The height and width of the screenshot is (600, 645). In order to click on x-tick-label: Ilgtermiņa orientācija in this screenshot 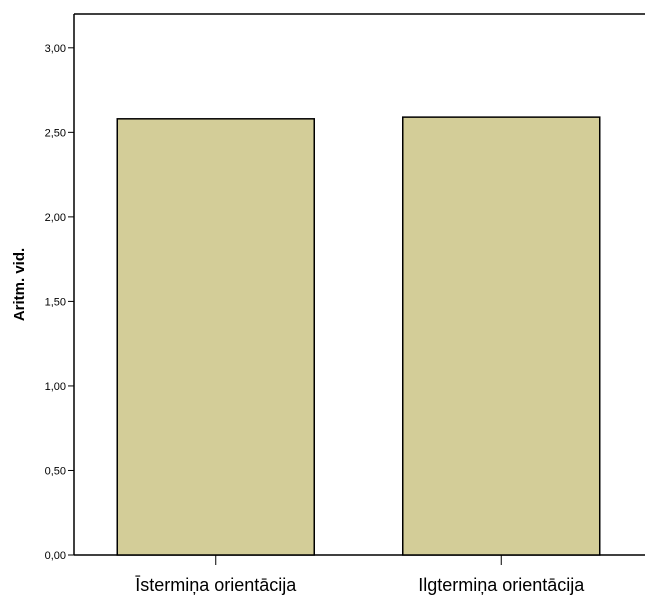, I will do `click(501, 585)`.